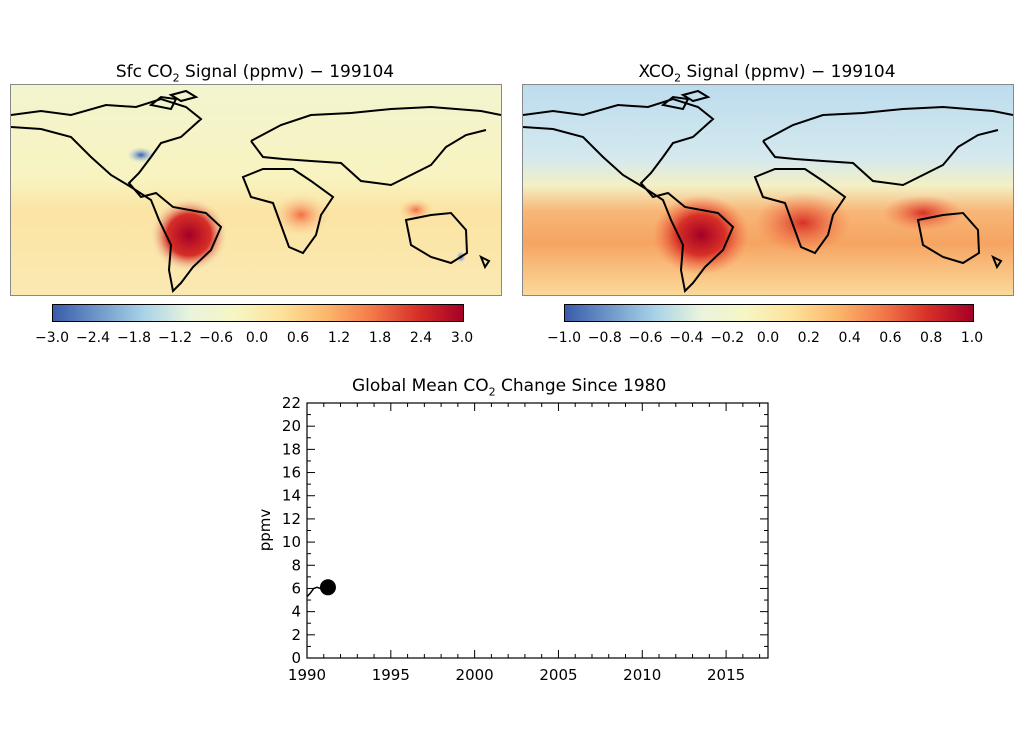  Describe the element at coordinates (604, 338) in the screenshot. I see `colorbar-tick-label: −0.8` at that location.